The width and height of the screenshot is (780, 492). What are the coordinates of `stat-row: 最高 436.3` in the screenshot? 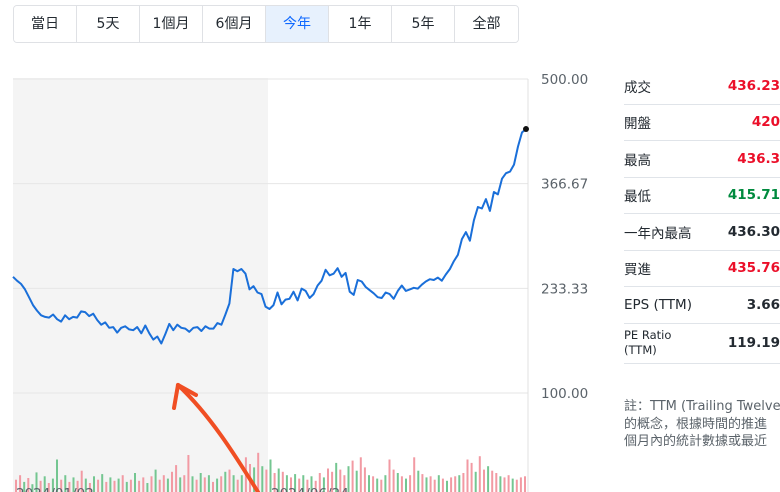 It's located at (702, 159).